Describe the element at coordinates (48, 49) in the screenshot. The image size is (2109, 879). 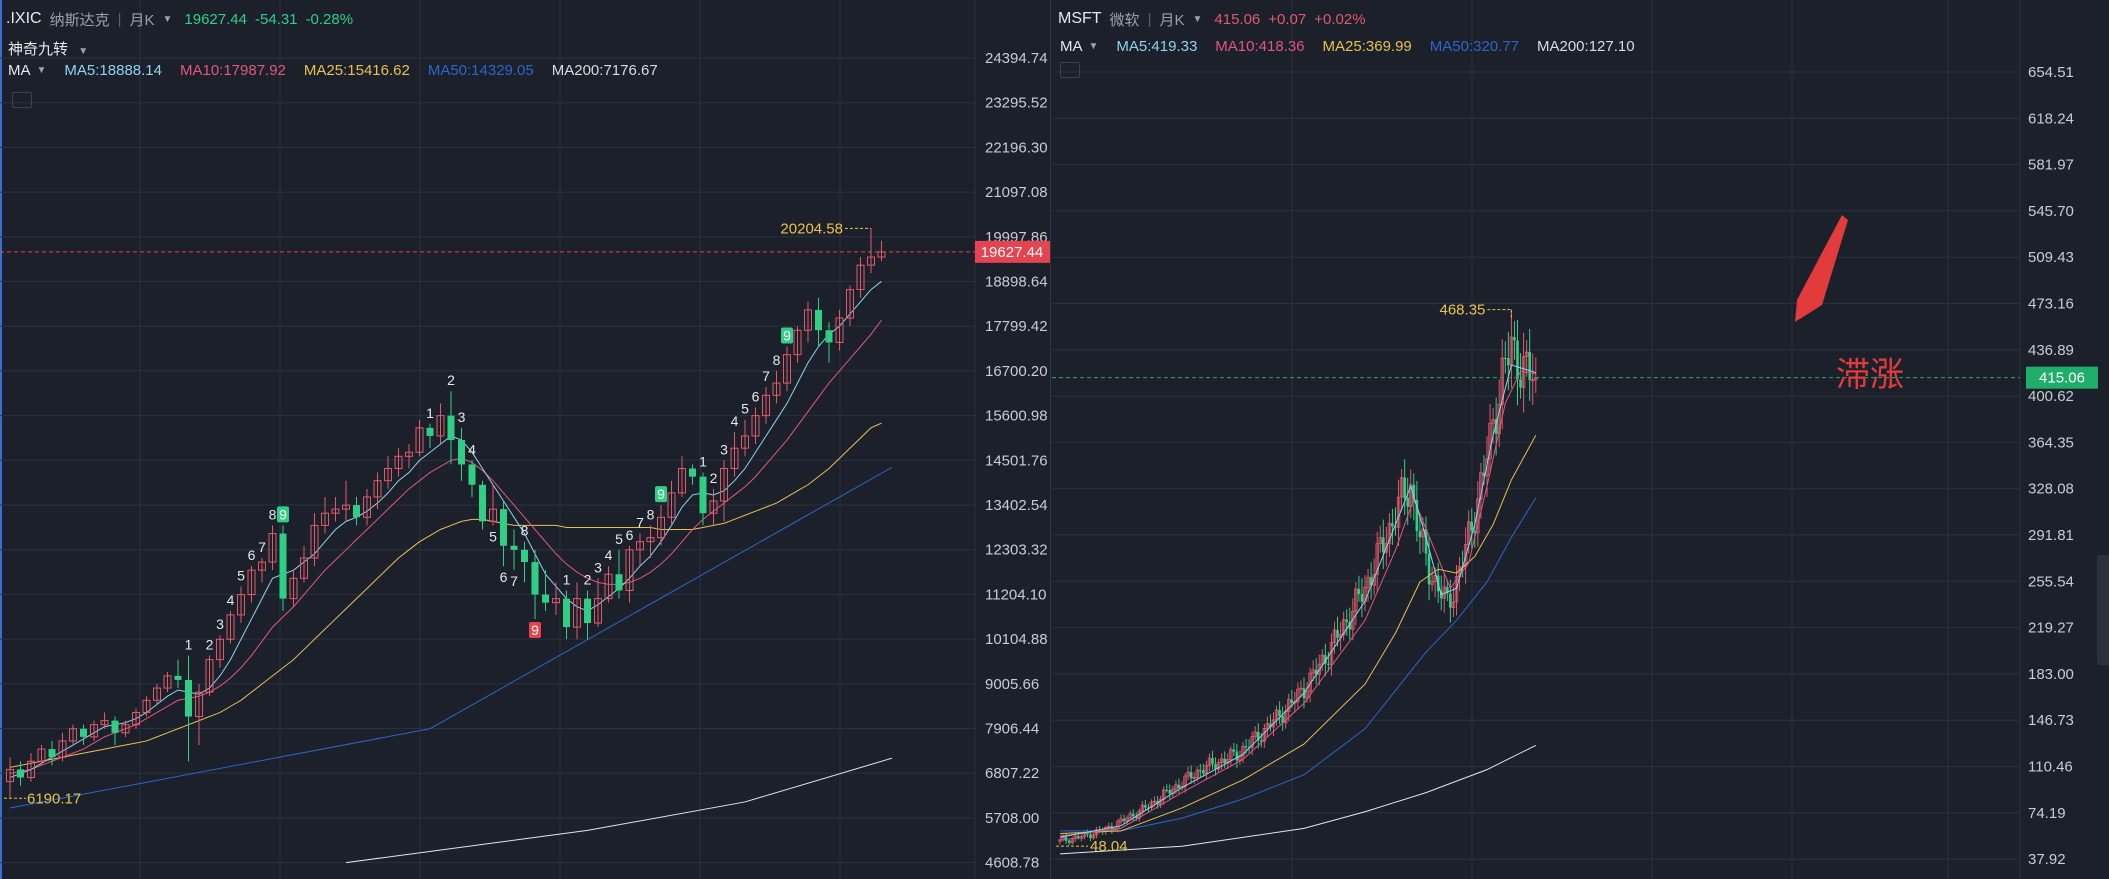
I see `indicator-selector: 神奇九转 ▼` at that location.